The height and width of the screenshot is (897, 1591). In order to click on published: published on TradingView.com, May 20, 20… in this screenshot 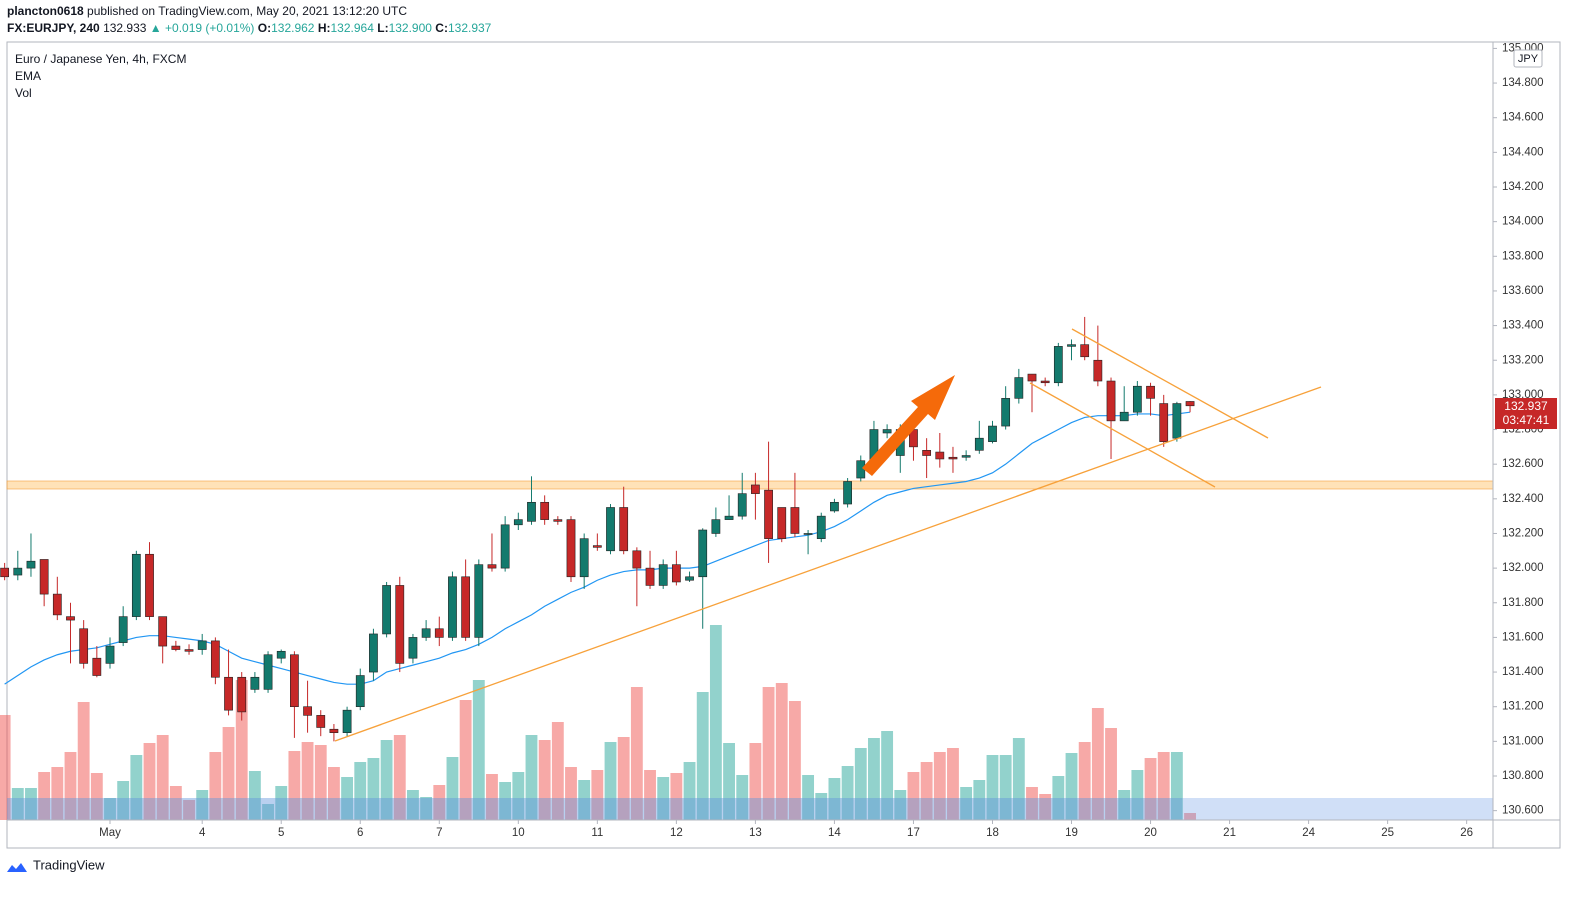, I will do `click(247, 11)`.